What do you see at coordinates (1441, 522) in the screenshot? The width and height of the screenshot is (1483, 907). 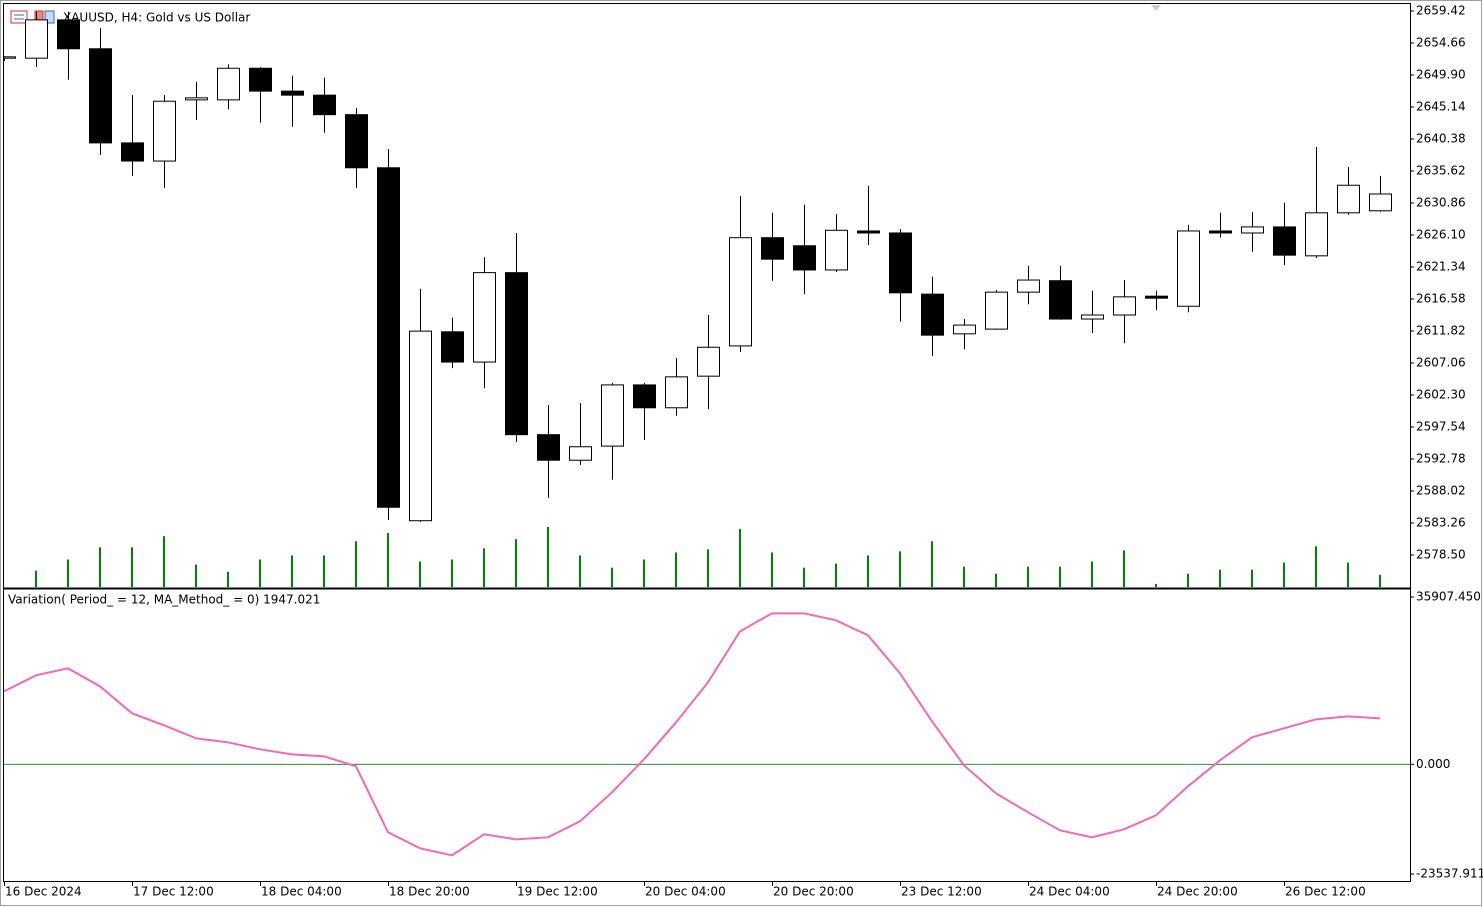 I see `y-tick-label: 2583.26` at bounding box center [1441, 522].